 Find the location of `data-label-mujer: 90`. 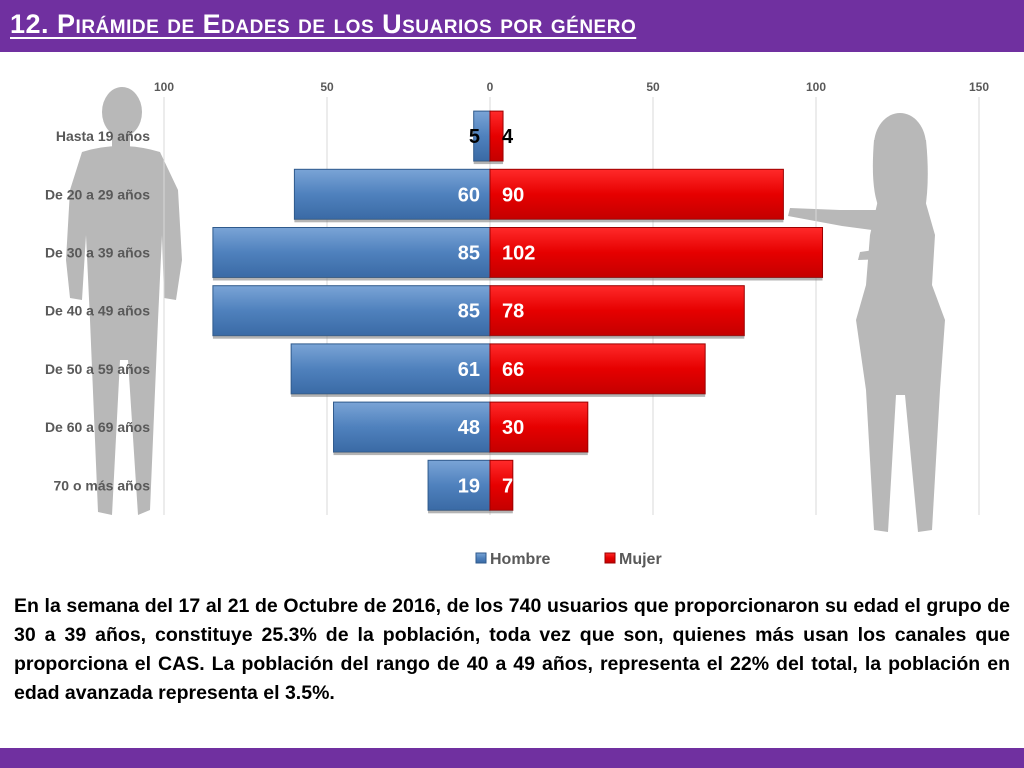

data-label-mujer: 90 is located at coordinates (513, 195).